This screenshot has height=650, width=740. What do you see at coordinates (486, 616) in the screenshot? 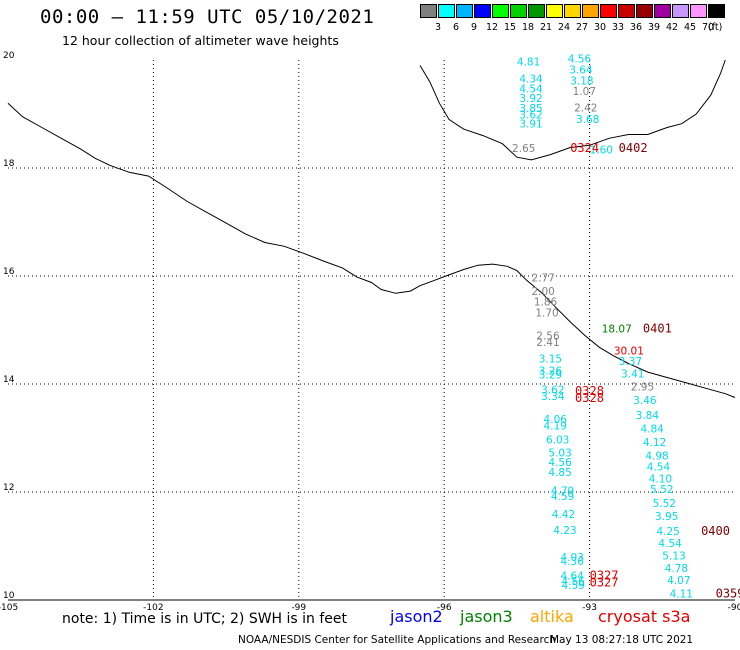
I see `legend-jason3: jason3` at bounding box center [486, 616].